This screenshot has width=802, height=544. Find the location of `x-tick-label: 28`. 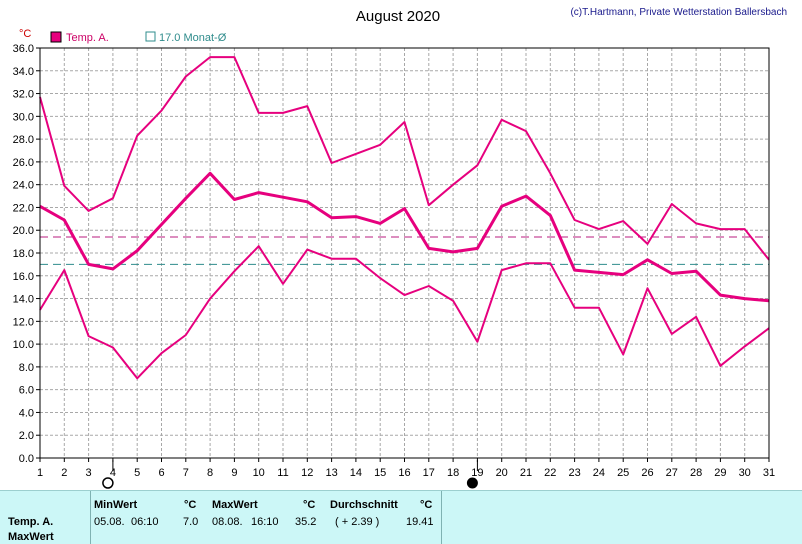

x-tick-label: 28 is located at coordinates (696, 473).